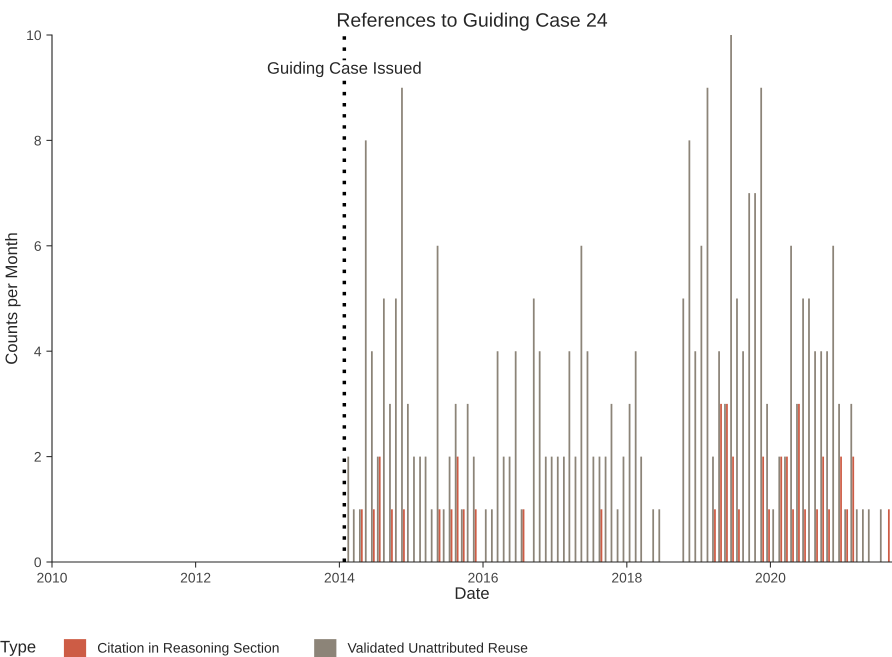 Image resolution: width=892 pixels, height=657 pixels. Describe the element at coordinates (344, 70) in the screenshot. I see `ref-line-label: Guiding Case Issued` at that location.